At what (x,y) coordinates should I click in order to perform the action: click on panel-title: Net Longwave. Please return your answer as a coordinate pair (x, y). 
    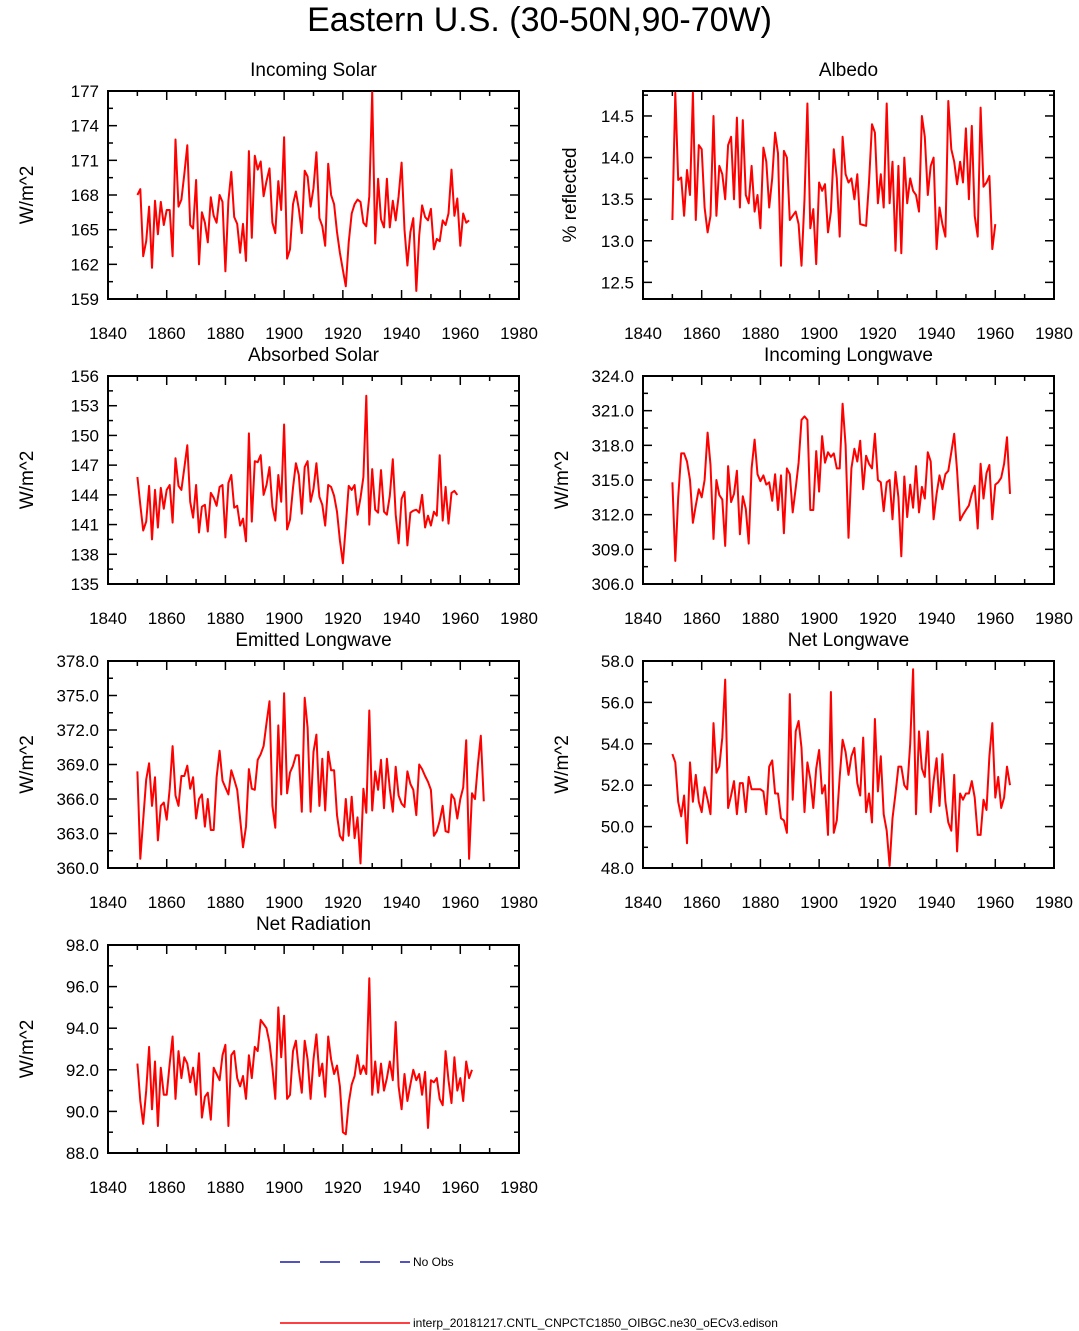
    Looking at the image, I should click on (848, 640).